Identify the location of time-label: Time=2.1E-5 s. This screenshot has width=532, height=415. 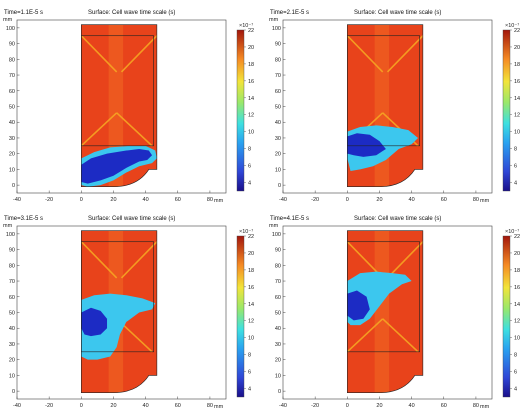
(289, 13).